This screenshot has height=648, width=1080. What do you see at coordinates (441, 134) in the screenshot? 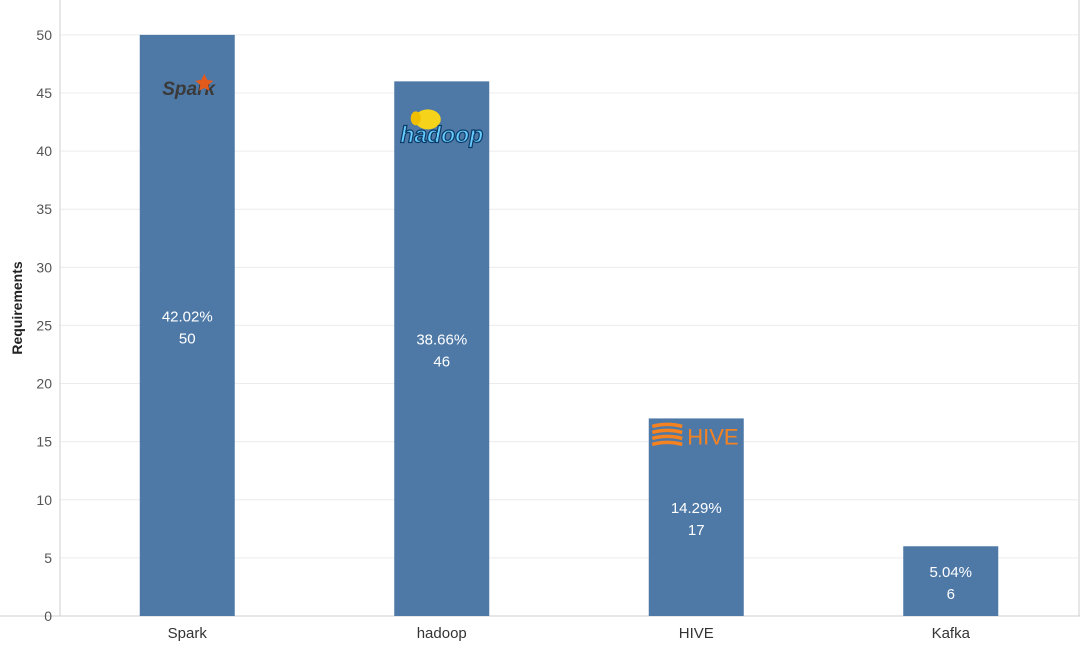
I see `hadoop-logo-text: hadoop` at bounding box center [441, 134].